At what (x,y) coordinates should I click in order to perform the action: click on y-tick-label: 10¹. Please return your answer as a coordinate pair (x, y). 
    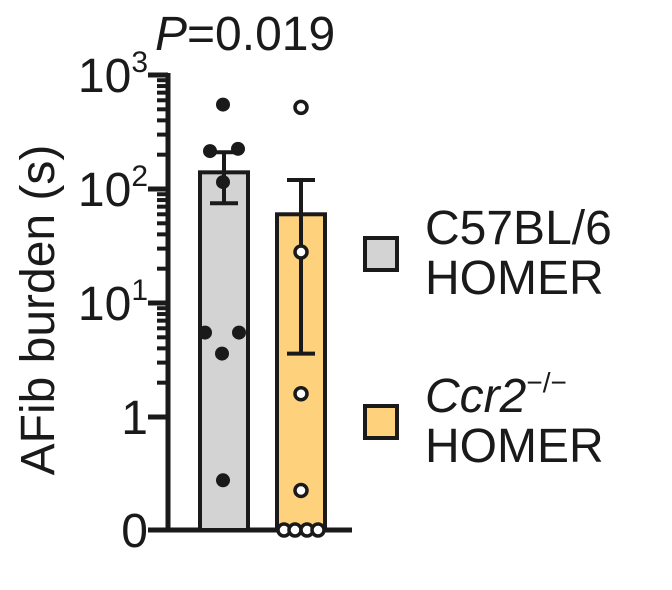
    Looking at the image, I should click on (113, 302).